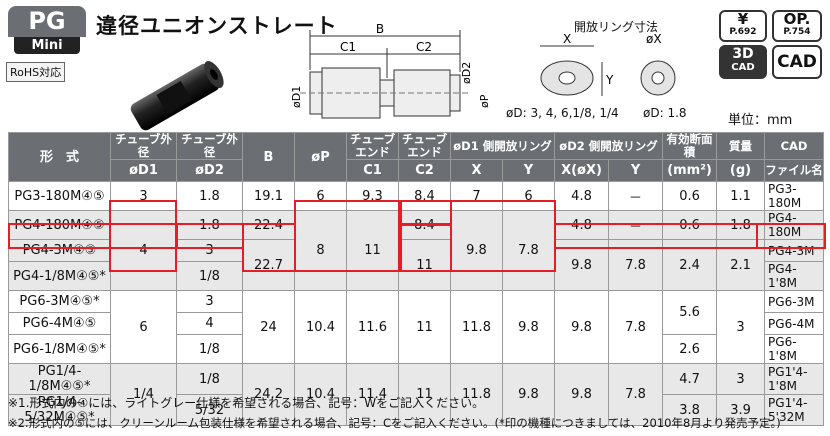  I want to click on ring-dimension-title: 開放リング寸法, so click(616, 27).